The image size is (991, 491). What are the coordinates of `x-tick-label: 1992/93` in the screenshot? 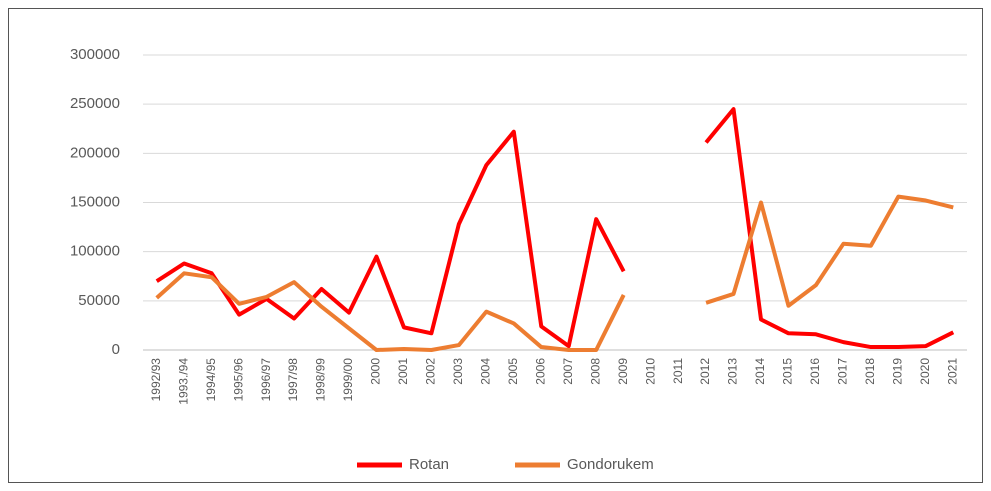 It's located at (156, 380).